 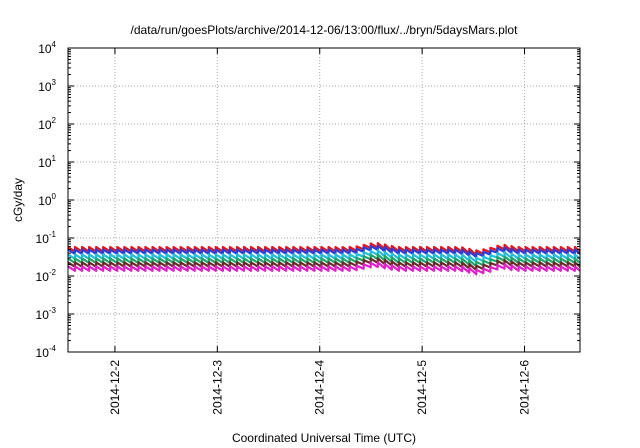 I want to click on y-tick-label: 10⁻³, so click(x=46, y=314).